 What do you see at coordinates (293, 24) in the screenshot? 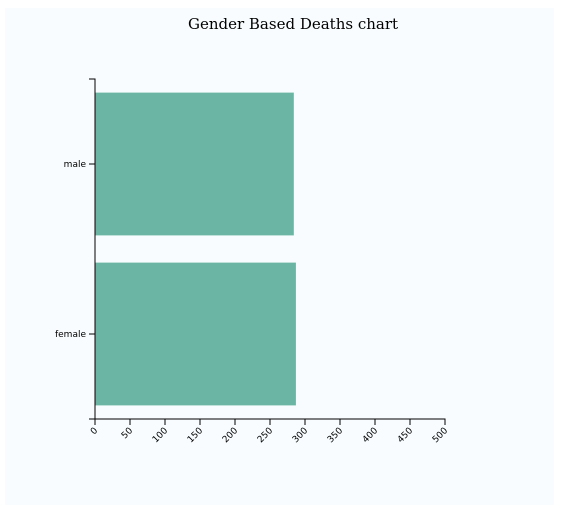
I see `chart-title: Gender Based Deaths chart` at bounding box center [293, 24].